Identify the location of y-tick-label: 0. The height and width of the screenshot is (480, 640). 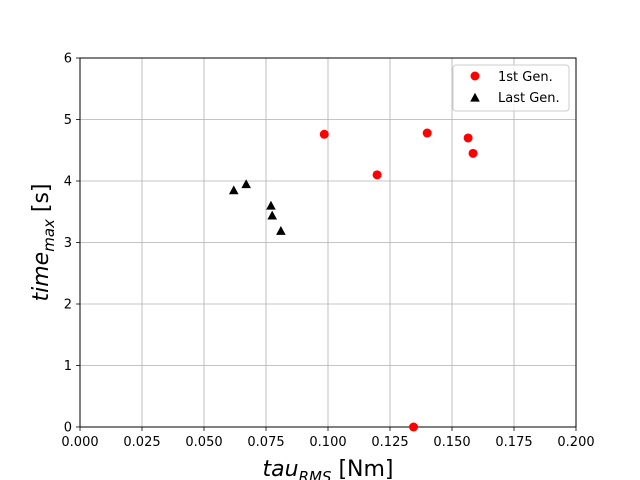
(68, 428).